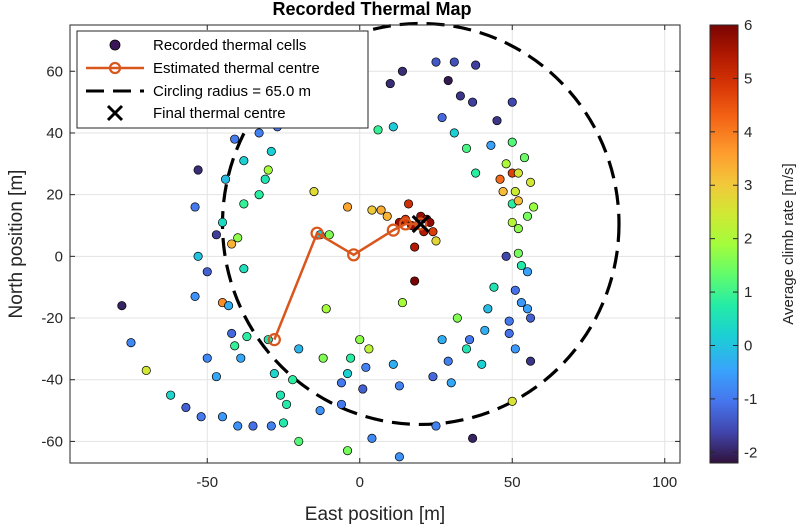 The image size is (800, 527). I want to click on legend-label-thermal-cells: Recorded thermal cells, so click(229, 45).